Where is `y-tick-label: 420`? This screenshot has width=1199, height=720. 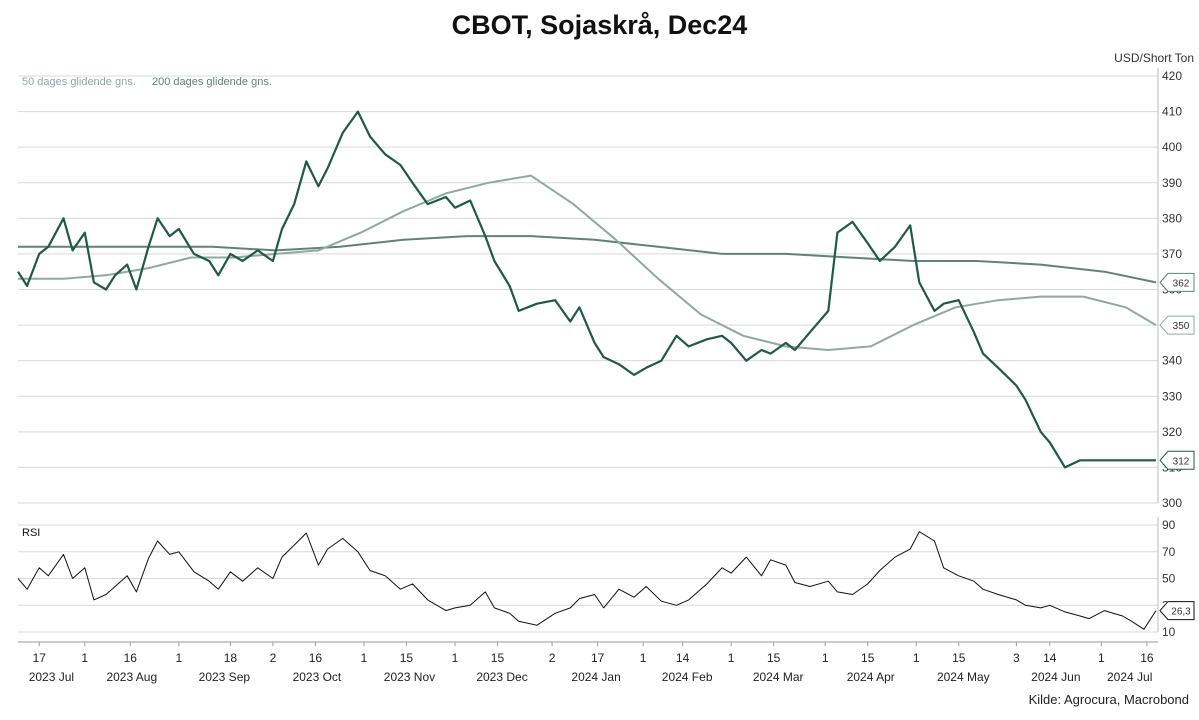
y-tick-label: 420 is located at coordinates (1172, 76).